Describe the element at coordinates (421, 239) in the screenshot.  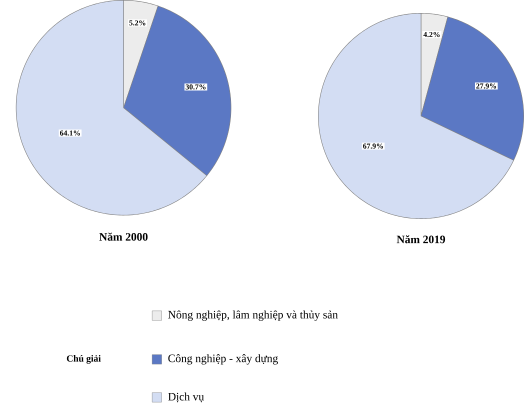
I see `text: Năm 2019` at that location.